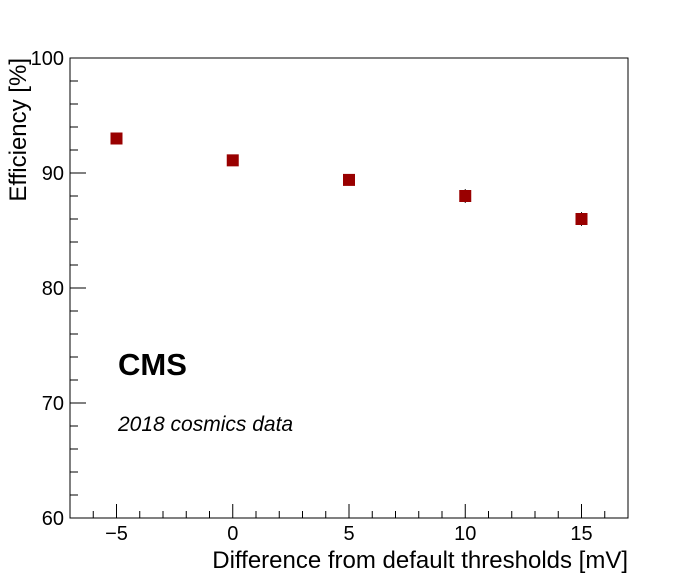 The width and height of the screenshot is (698, 576). Describe the element at coordinates (465, 534) in the screenshot. I see `x-tick-label: 10` at that location.